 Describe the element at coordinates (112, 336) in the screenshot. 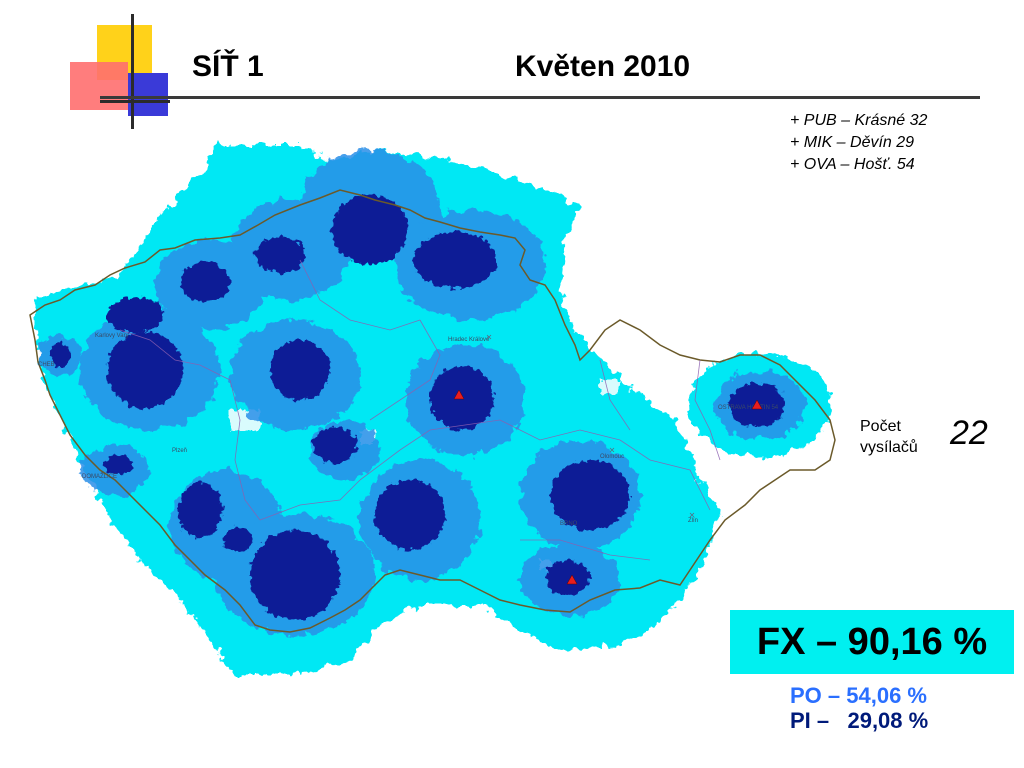

I see `map-label-karlovy-vary: Karlovy Vary` at that location.